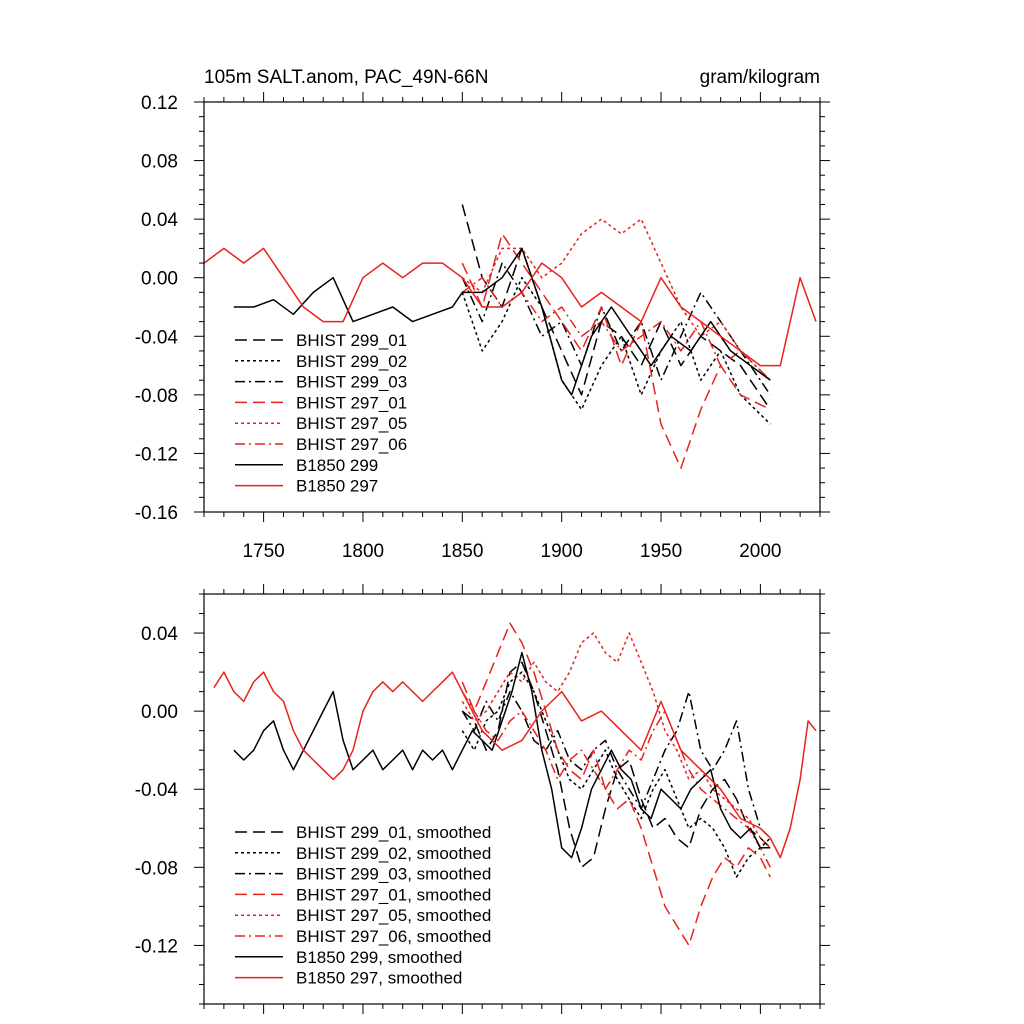 Image resolution: width=1024 pixels, height=1024 pixels. I want to click on y-tick-label: 0.12, so click(159, 103).